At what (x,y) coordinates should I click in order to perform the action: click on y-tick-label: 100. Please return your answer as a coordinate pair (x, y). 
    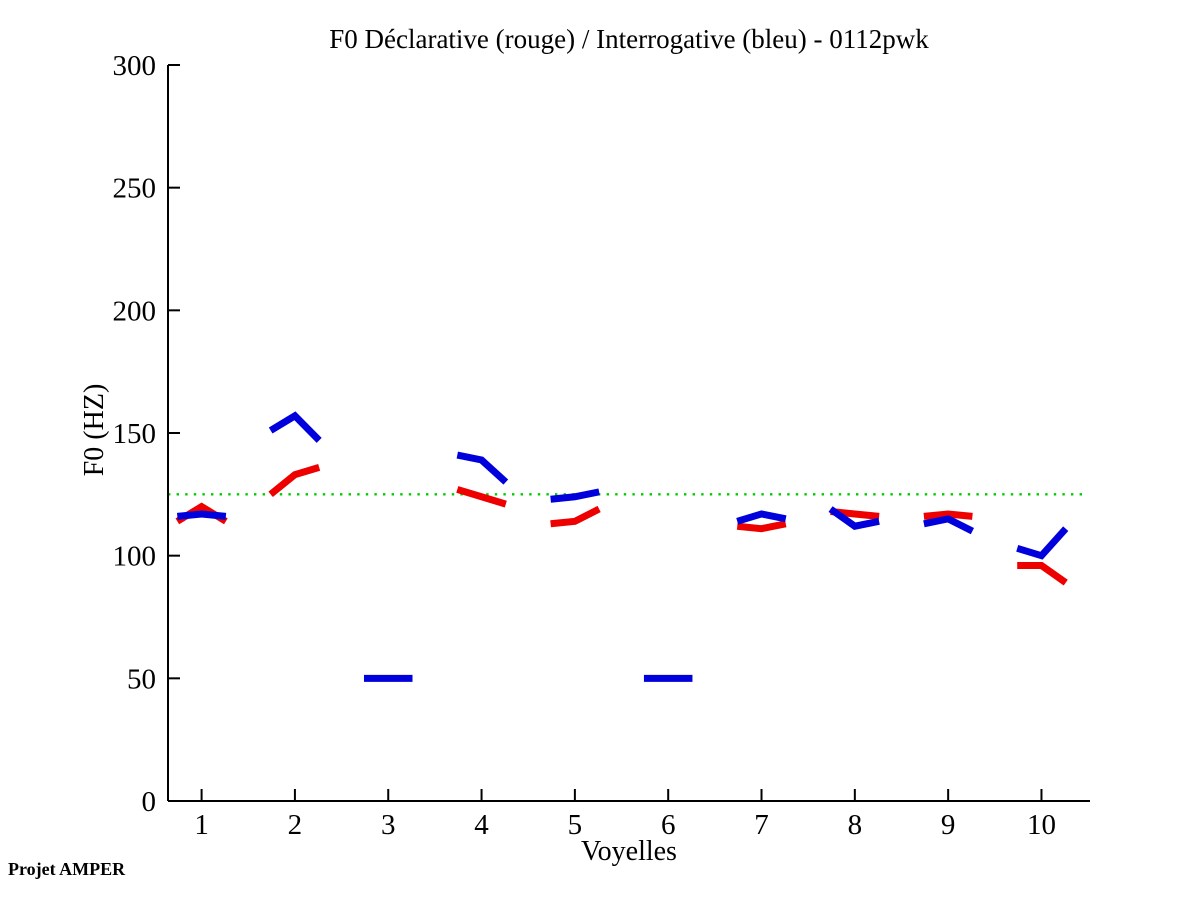
    Looking at the image, I should click on (135, 557).